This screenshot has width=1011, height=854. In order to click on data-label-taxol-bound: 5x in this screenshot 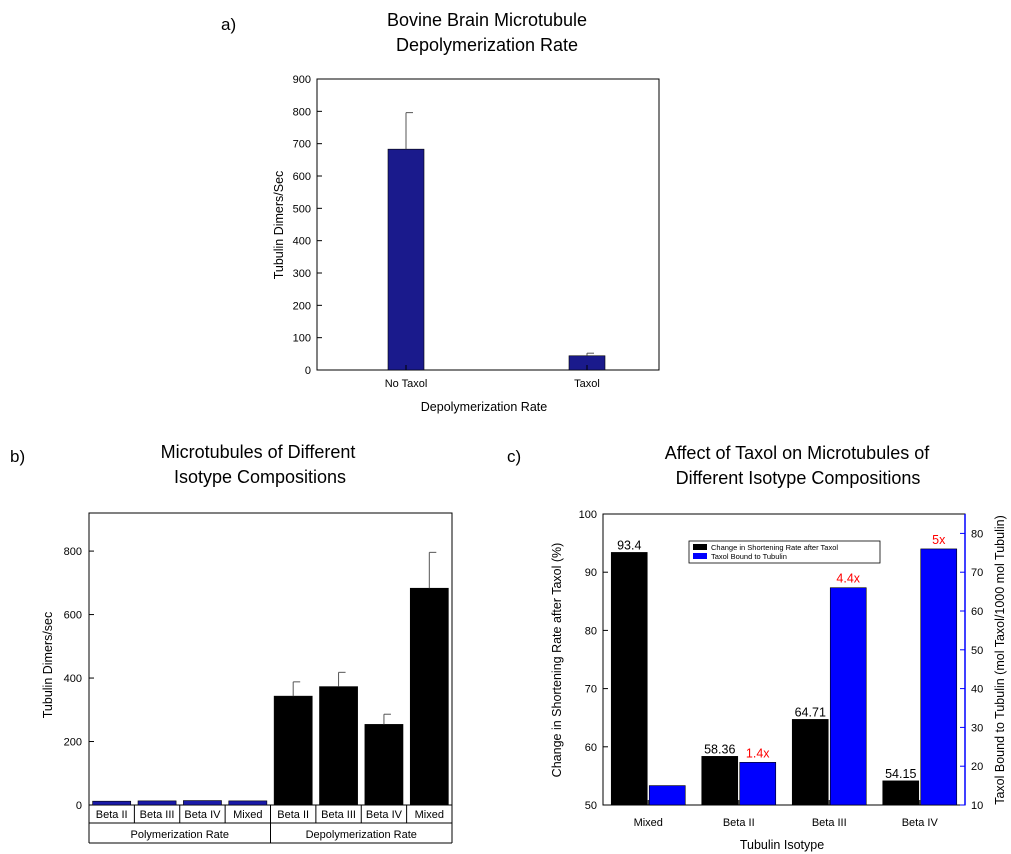, I will do `click(939, 540)`.